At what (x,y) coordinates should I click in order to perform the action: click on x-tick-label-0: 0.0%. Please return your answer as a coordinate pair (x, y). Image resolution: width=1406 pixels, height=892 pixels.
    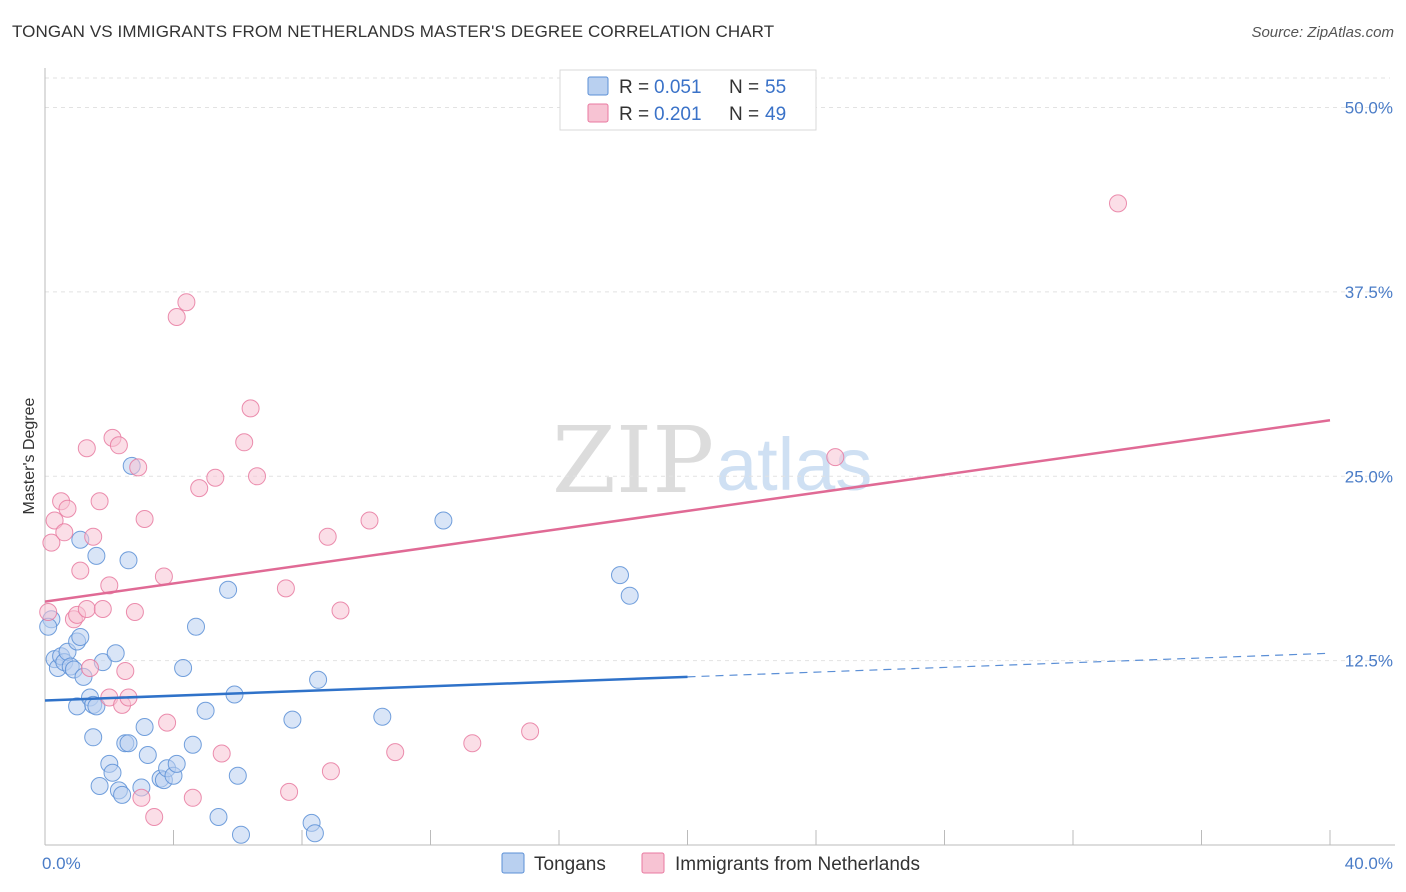
    Looking at the image, I should click on (61, 863).